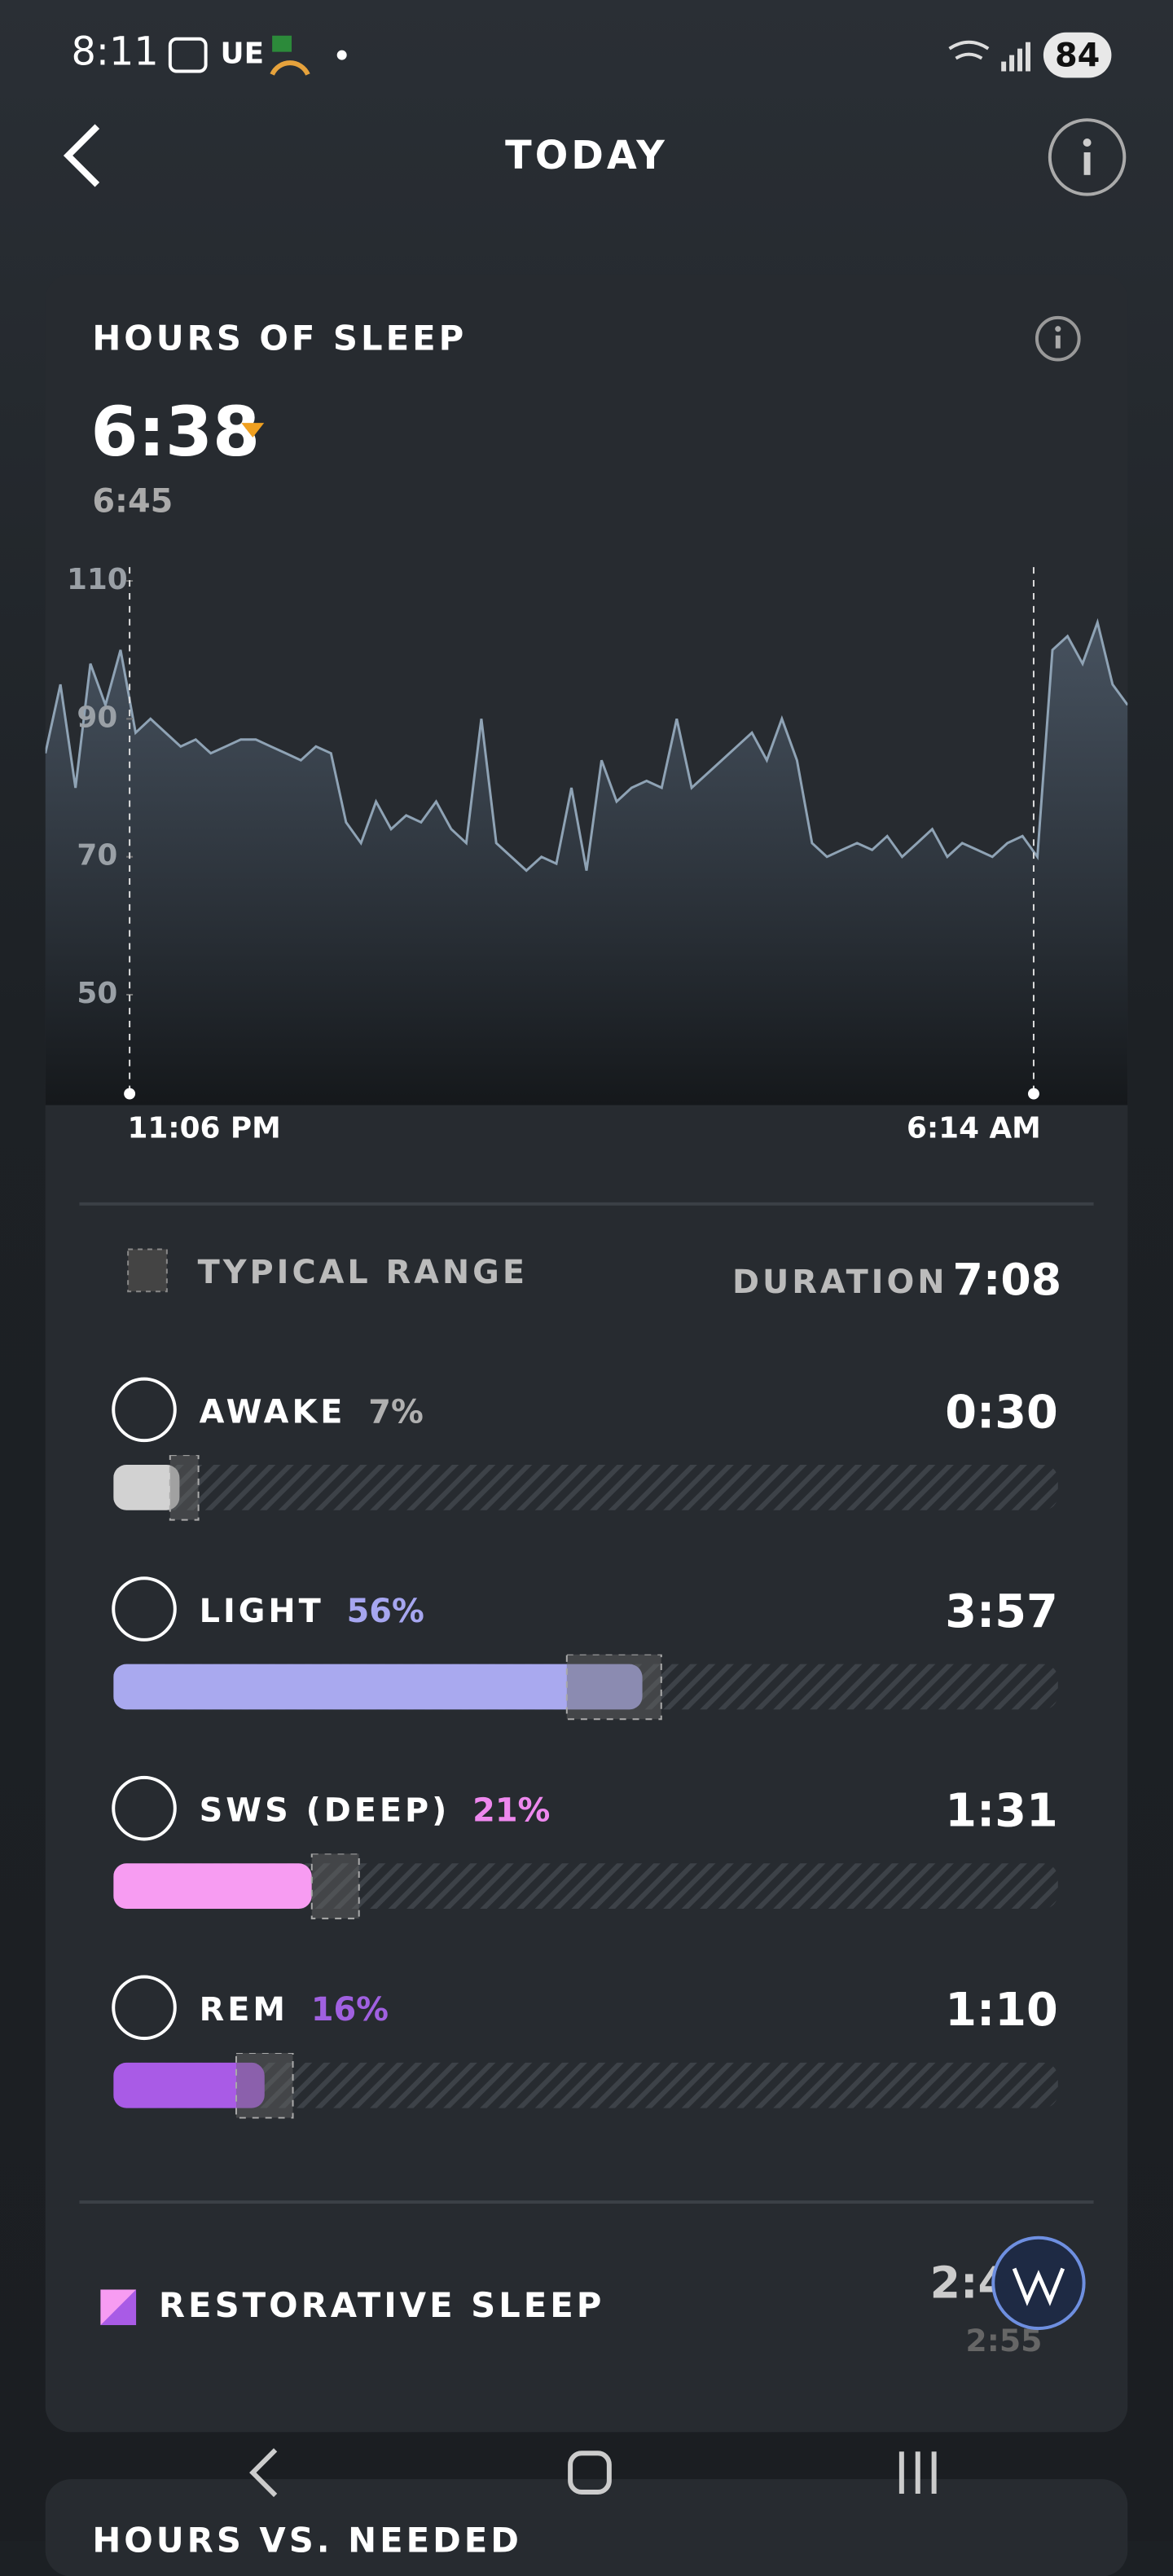 The image size is (1173, 2576). Describe the element at coordinates (97, 993) in the screenshot. I see `y-tick-label: 50` at that location.